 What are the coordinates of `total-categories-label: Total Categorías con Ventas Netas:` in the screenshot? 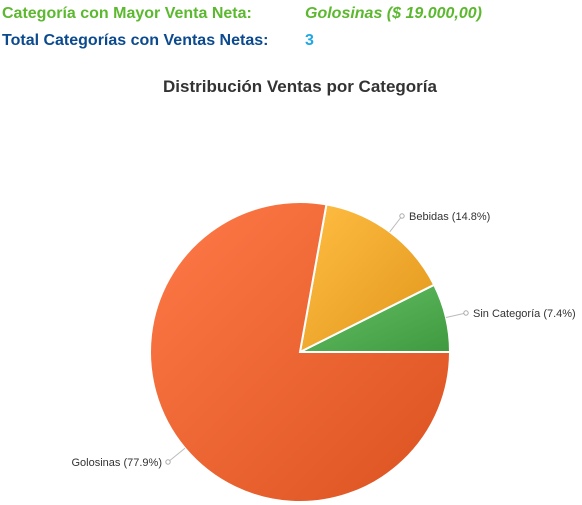 It's located at (135, 40).